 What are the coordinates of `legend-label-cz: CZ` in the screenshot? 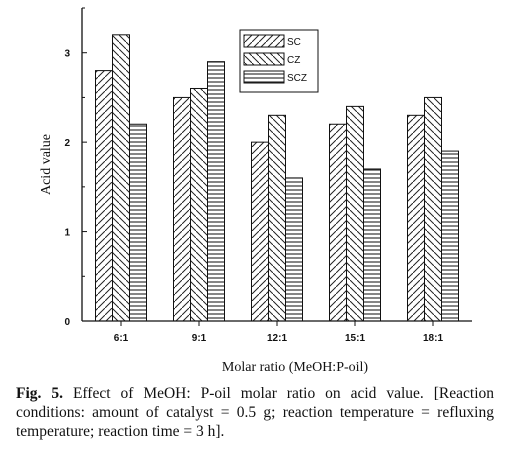 It's located at (293, 60).